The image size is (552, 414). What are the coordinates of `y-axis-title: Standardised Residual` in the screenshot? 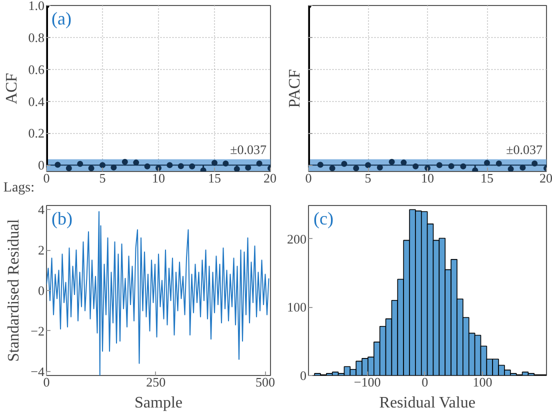 It's located at (14, 290).